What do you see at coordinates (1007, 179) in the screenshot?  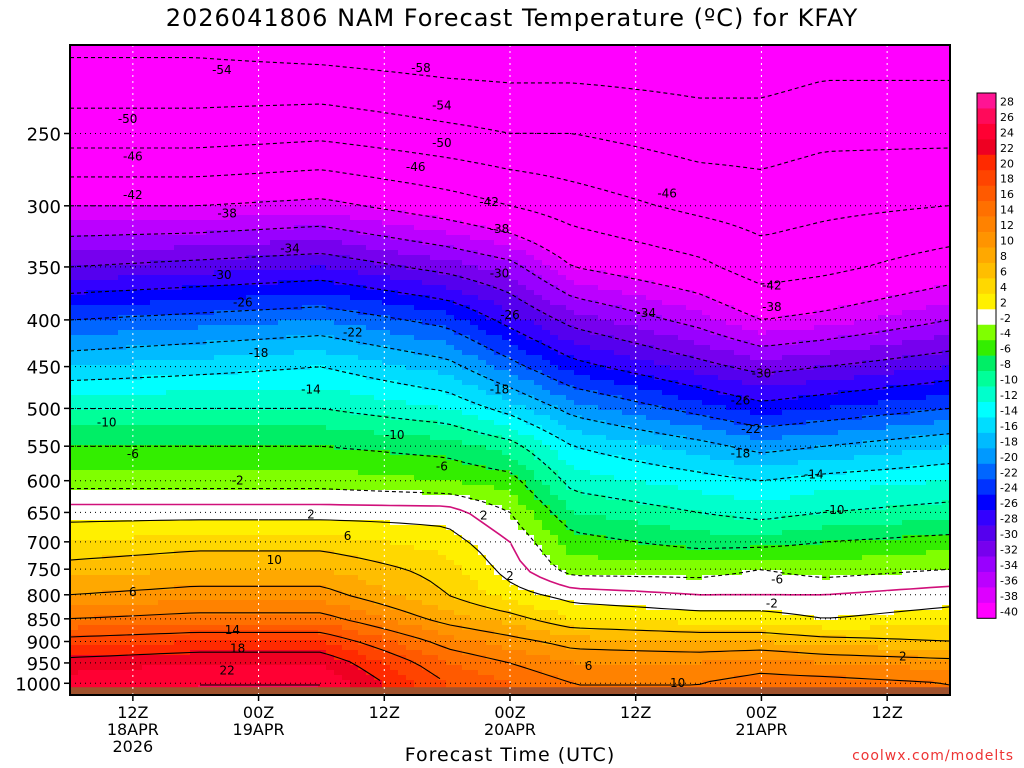 I see `colorbar-label: 18` at bounding box center [1007, 179].